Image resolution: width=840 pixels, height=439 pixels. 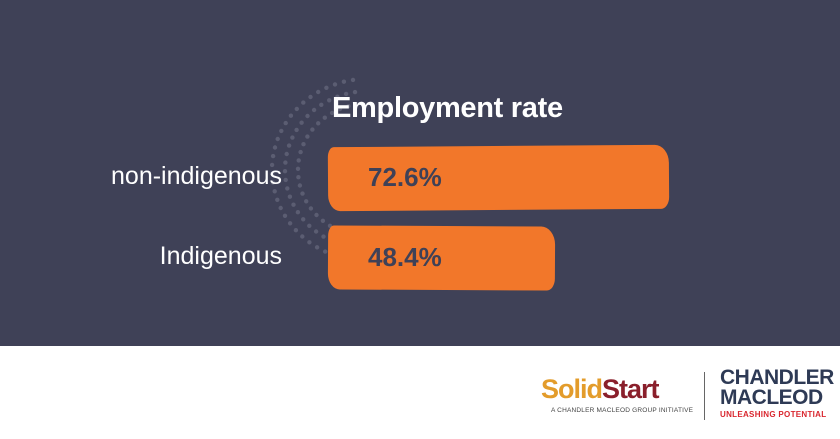 What do you see at coordinates (631, 389) in the screenshot?
I see `solidstart-logo-start: Start` at bounding box center [631, 389].